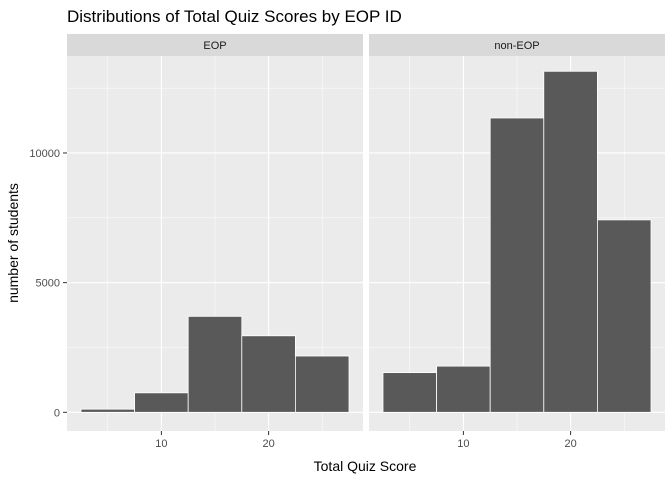  I want to click on y-axis-title: number of students, so click(13, 243).